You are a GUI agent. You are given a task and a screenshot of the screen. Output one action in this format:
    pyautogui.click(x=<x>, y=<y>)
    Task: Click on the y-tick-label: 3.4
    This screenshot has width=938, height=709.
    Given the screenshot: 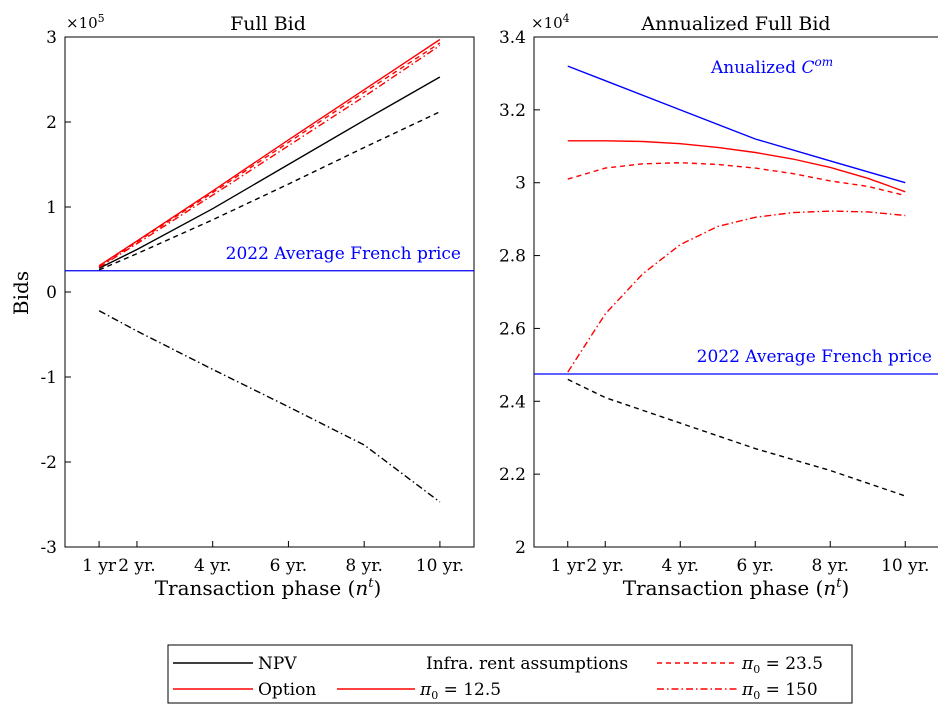 What is the action you would take?
    pyautogui.click(x=512, y=38)
    